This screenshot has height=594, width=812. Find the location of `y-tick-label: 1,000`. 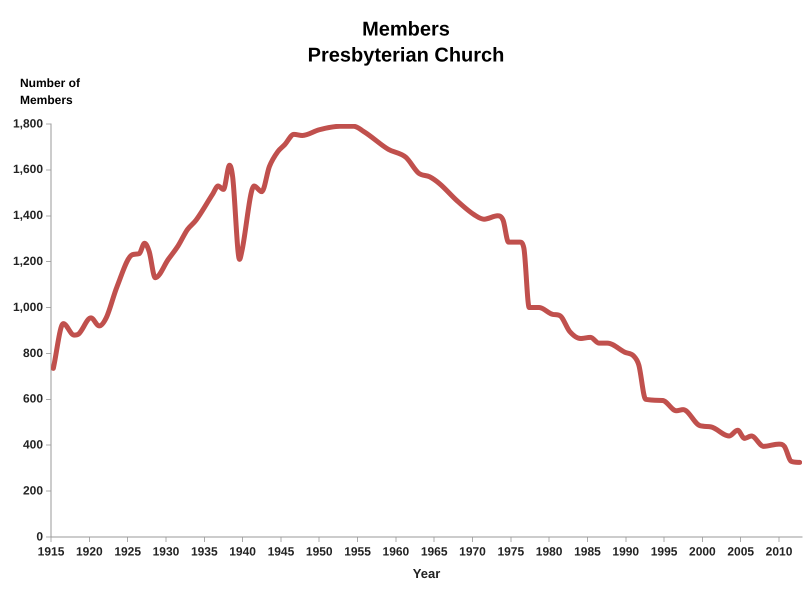

y-tick-label: 1,000 is located at coordinates (28, 307).